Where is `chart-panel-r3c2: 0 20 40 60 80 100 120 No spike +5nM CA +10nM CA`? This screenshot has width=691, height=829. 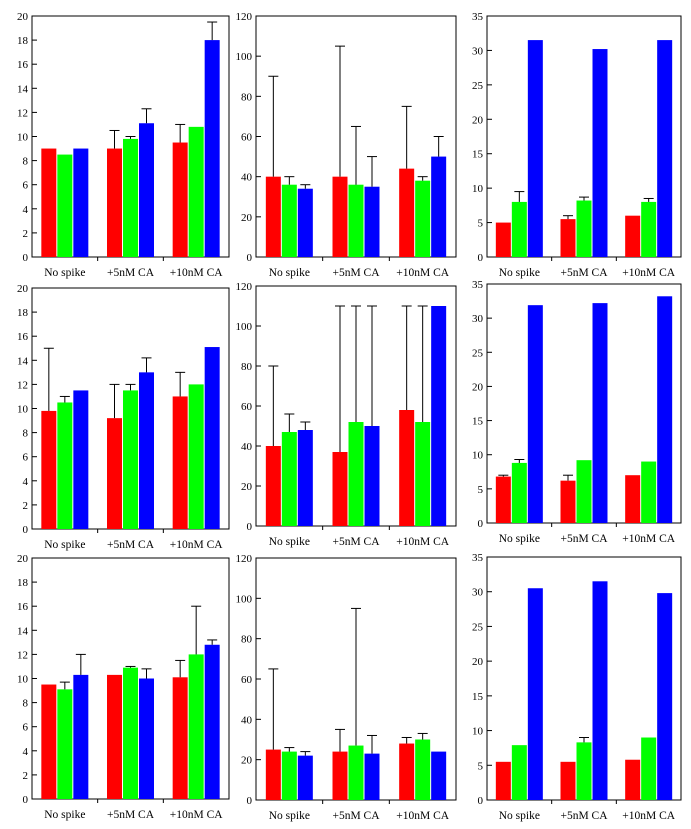 chart-panel-r3c2: 0 20 40 60 80 100 120 No spike +5nM CA +10nM CA is located at coordinates (346, 687).